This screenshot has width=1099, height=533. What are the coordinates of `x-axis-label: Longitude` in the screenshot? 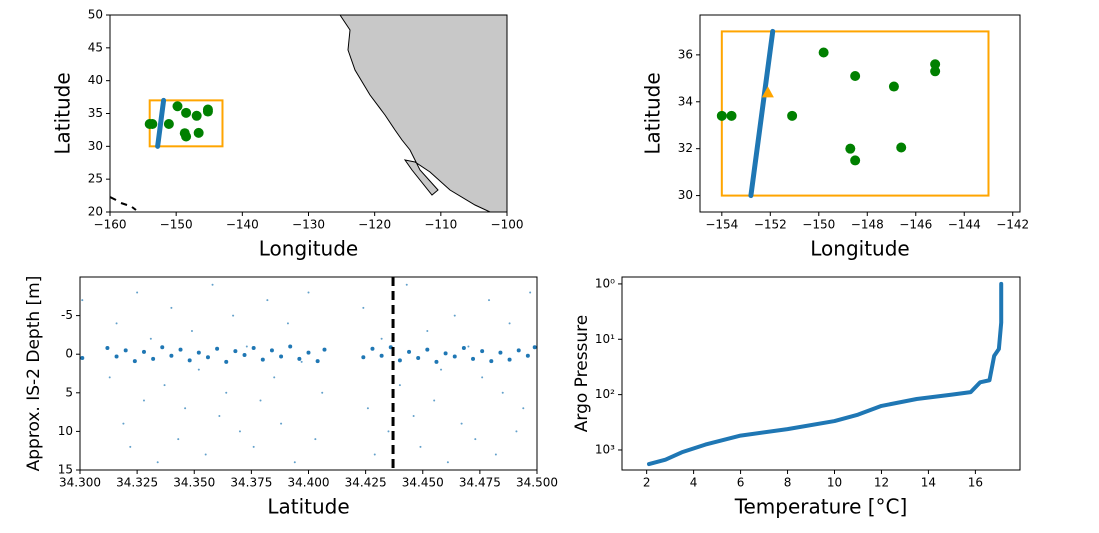 It's located at (308, 249).